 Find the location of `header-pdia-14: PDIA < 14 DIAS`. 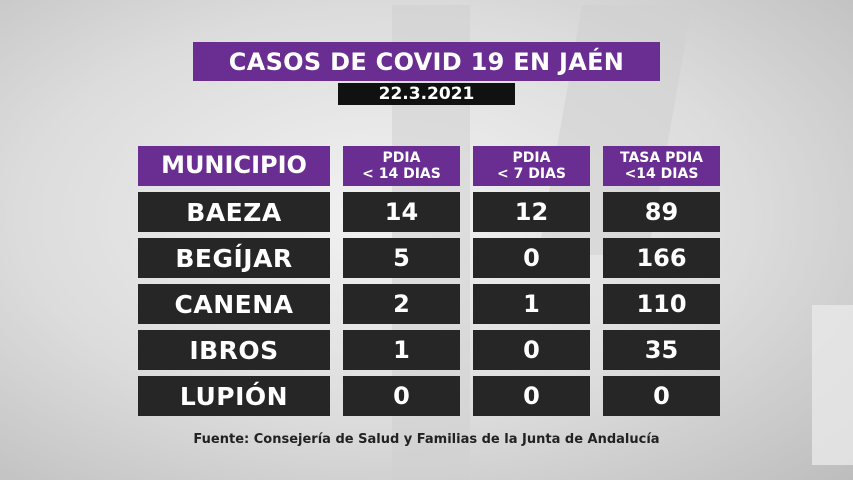

header-pdia-14: PDIA < 14 DIAS is located at coordinates (401, 166).